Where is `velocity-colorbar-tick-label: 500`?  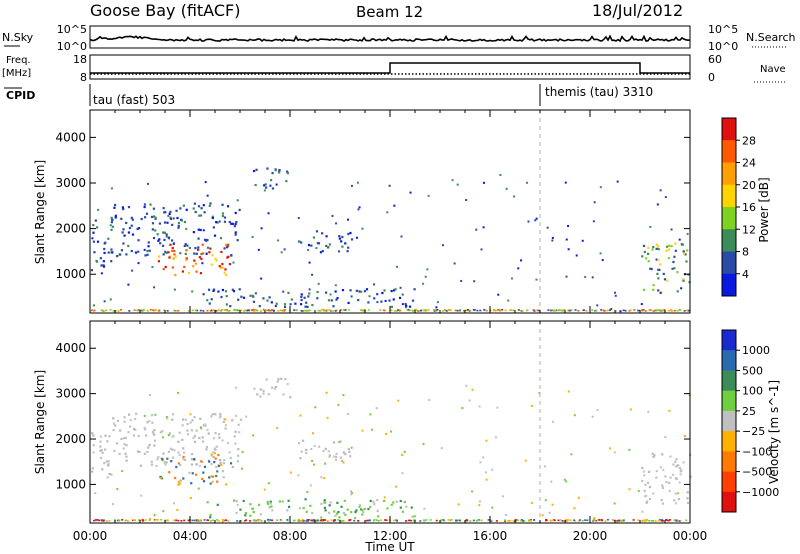 velocity-colorbar-tick-label: 500 is located at coordinates (752, 370).